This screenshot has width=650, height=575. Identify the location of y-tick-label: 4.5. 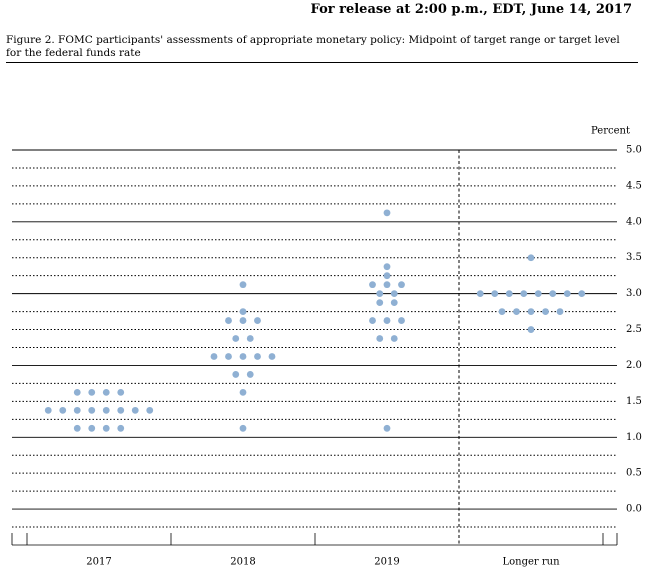
(634, 185).